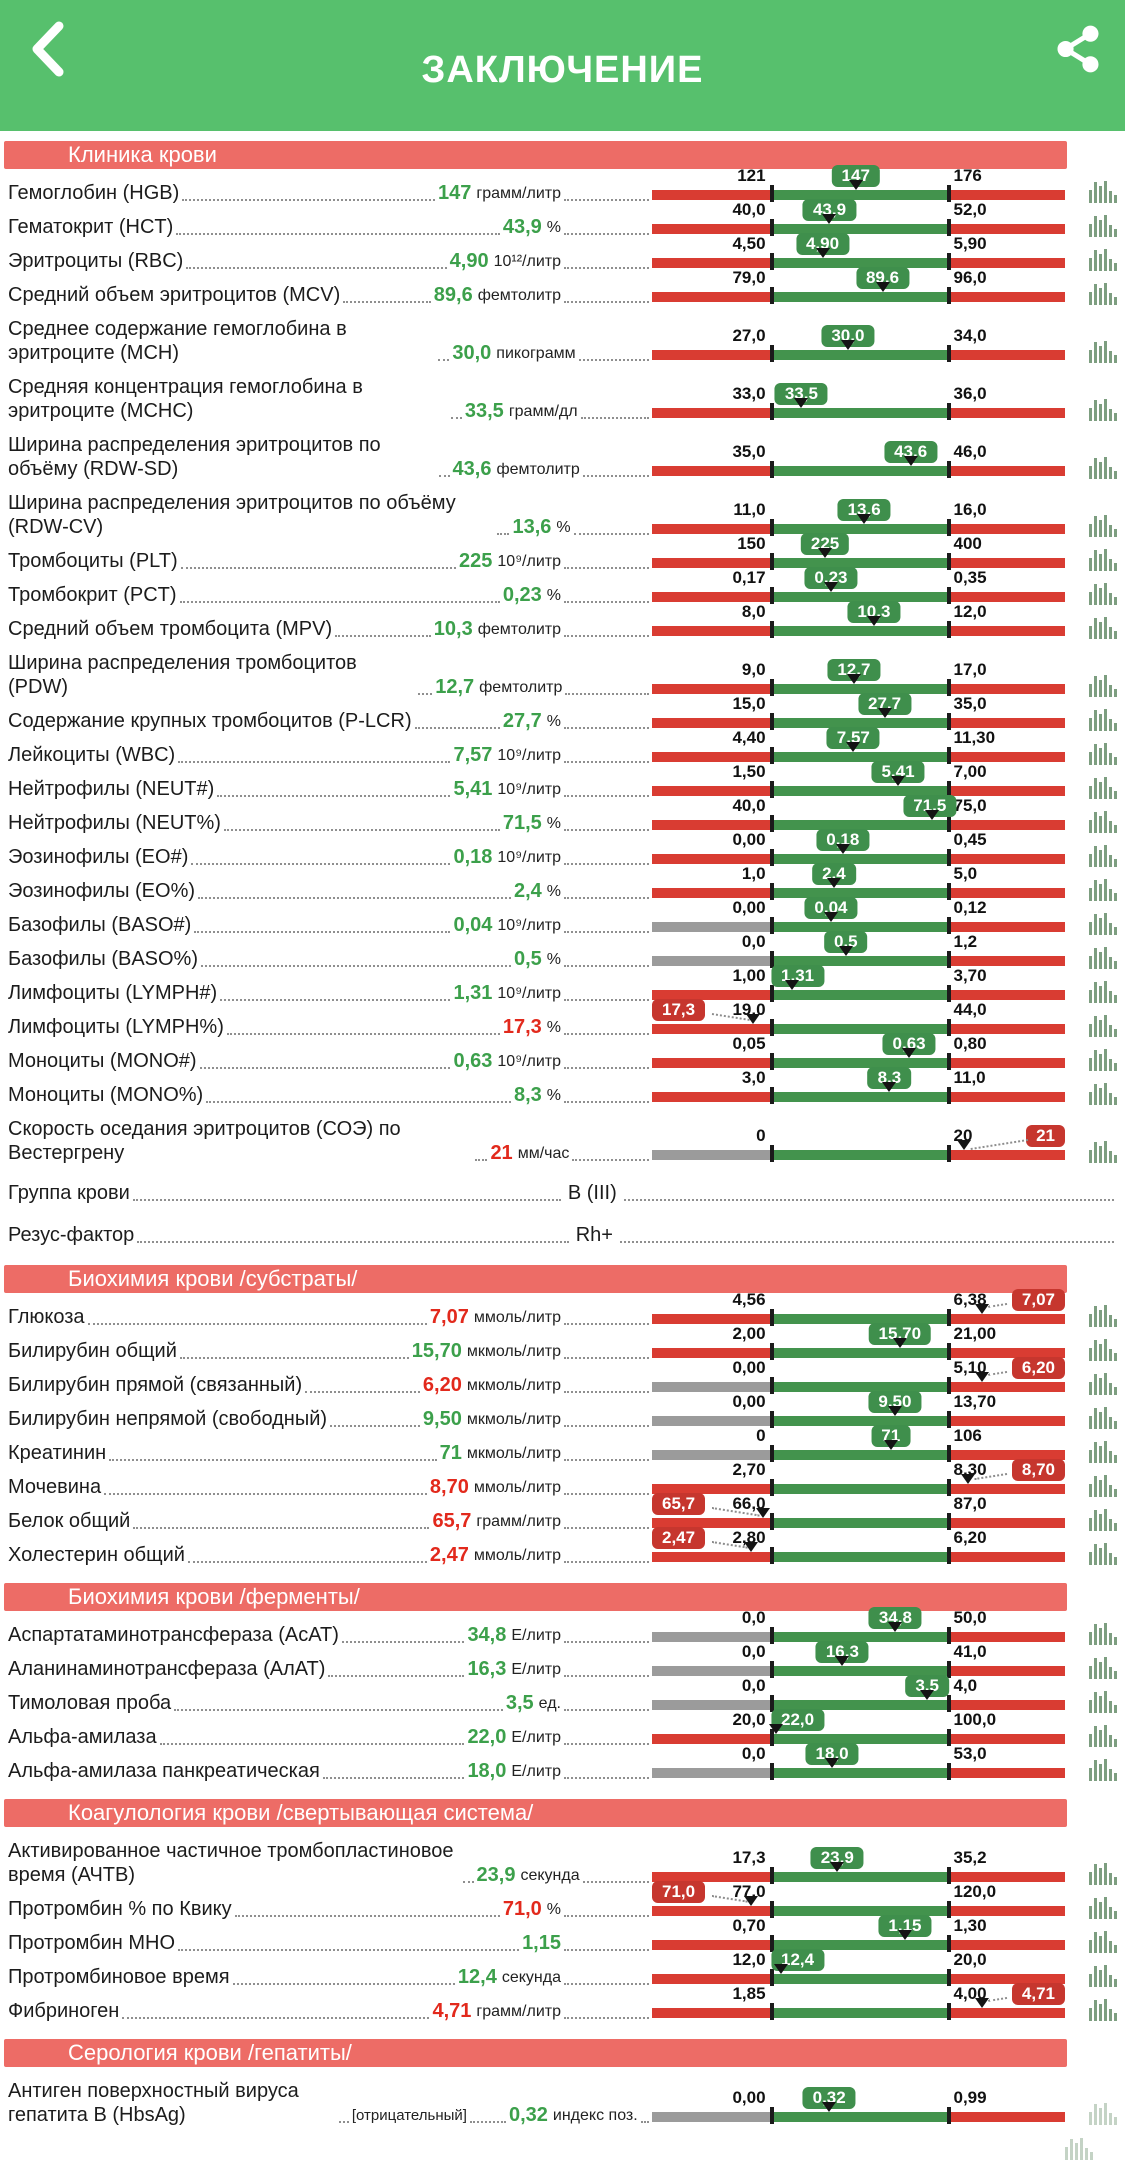  I want to click on lab-row: Базофилы (BASO#) 0,04 10⁹/литр 0,00 0,12 0,04, so click(562, 920).